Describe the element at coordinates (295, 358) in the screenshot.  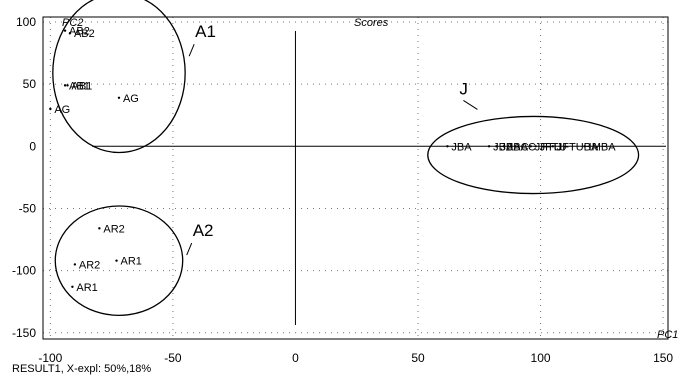
I see `x-tick-label: 0` at that location.